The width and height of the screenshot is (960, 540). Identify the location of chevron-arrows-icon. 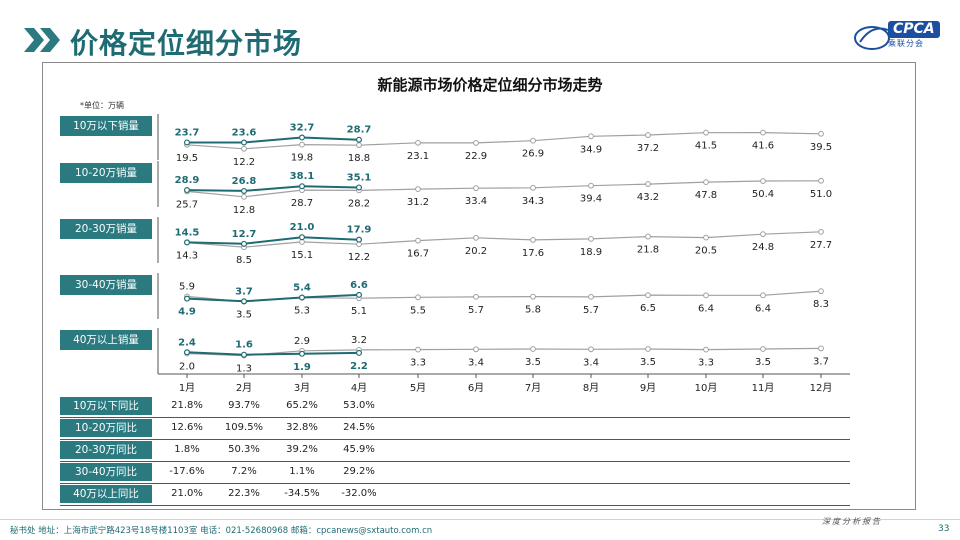
(42, 40).